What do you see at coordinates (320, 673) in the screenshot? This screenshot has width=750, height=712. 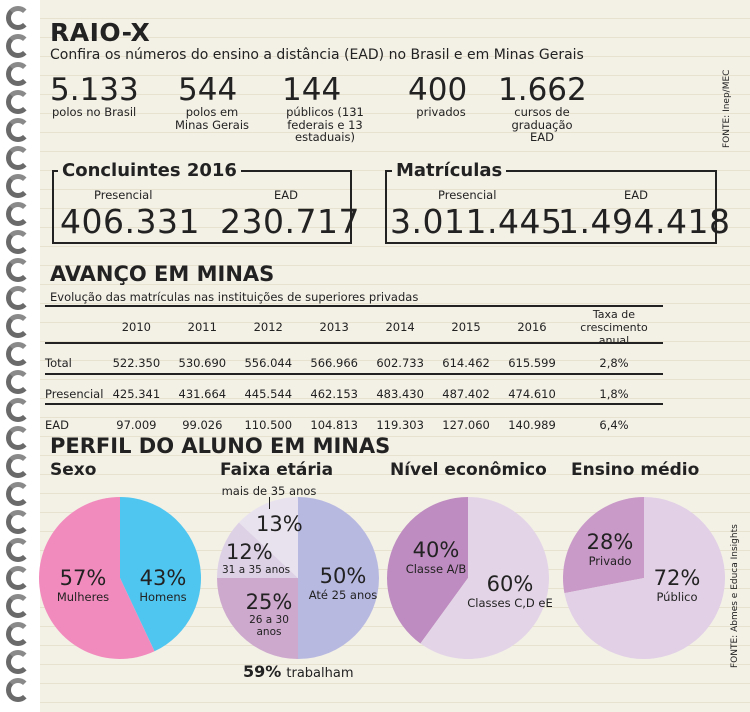 I see `trabalham-label: trabalham` at bounding box center [320, 673].